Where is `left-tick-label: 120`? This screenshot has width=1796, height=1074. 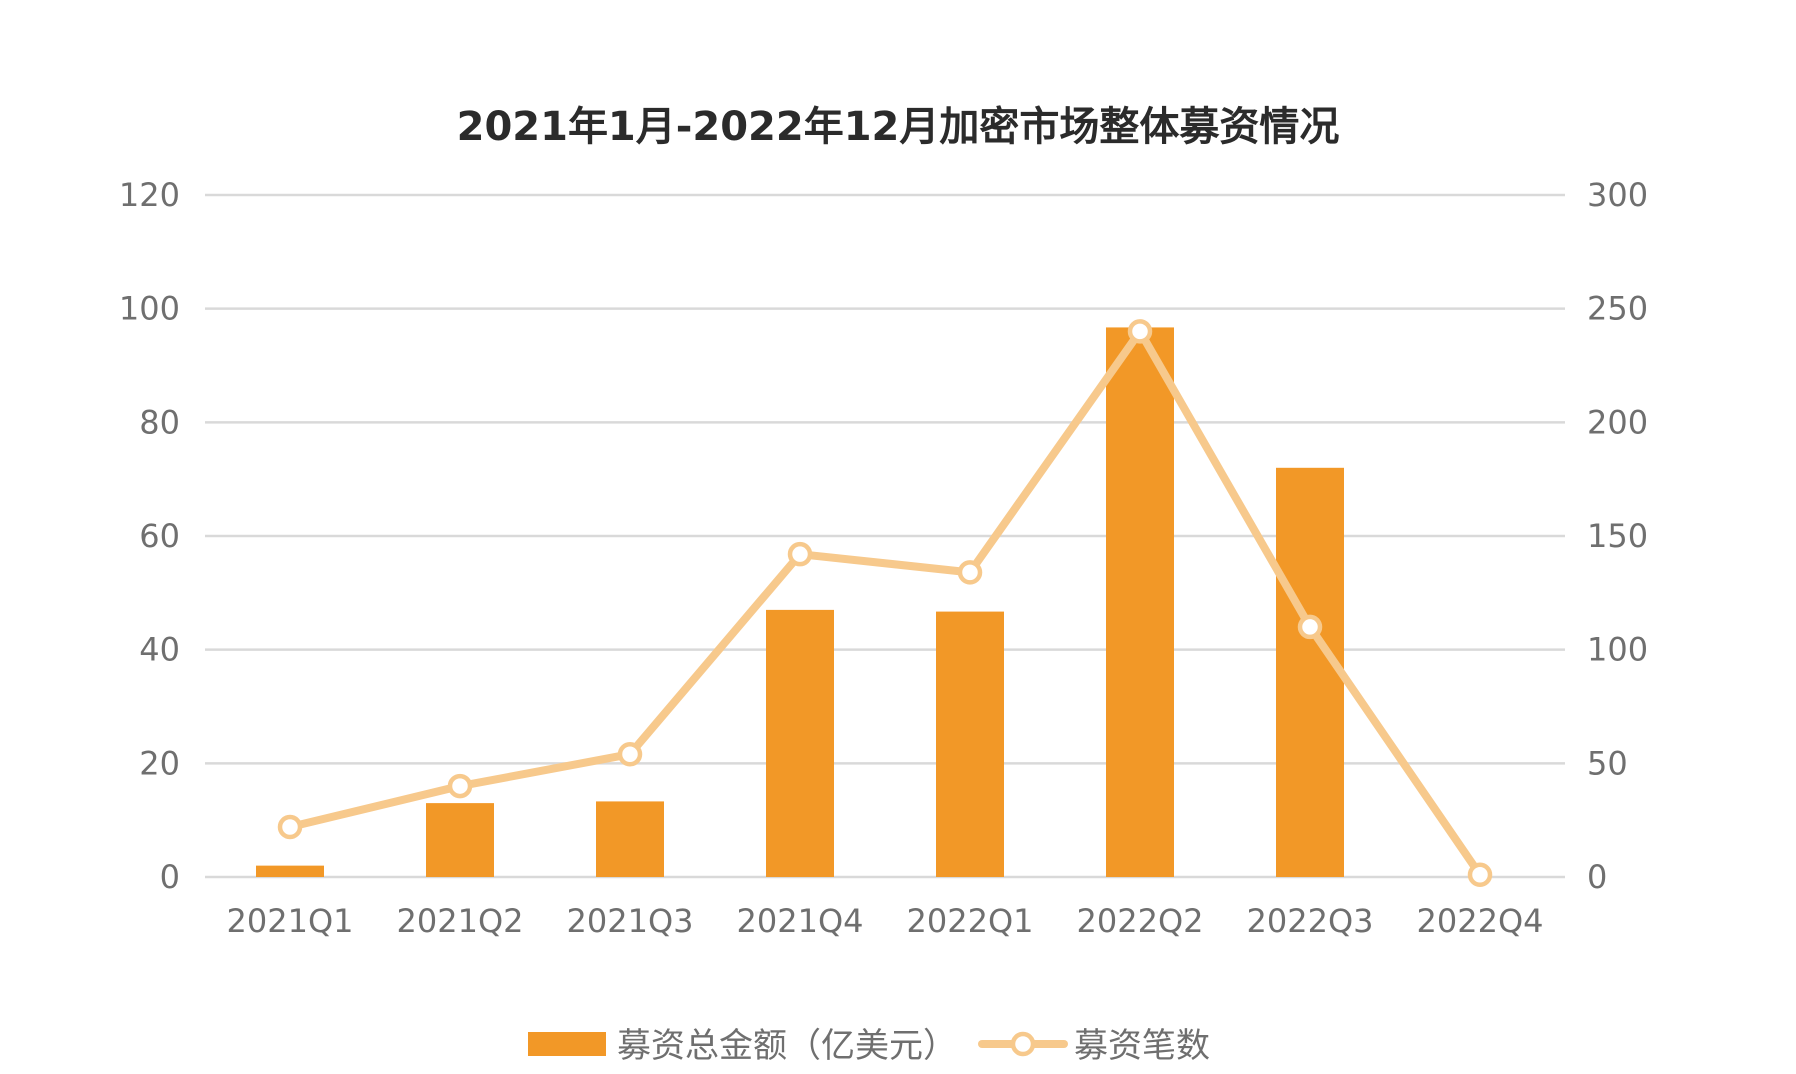
left-tick-label: 120 is located at coordinates (149, 195).